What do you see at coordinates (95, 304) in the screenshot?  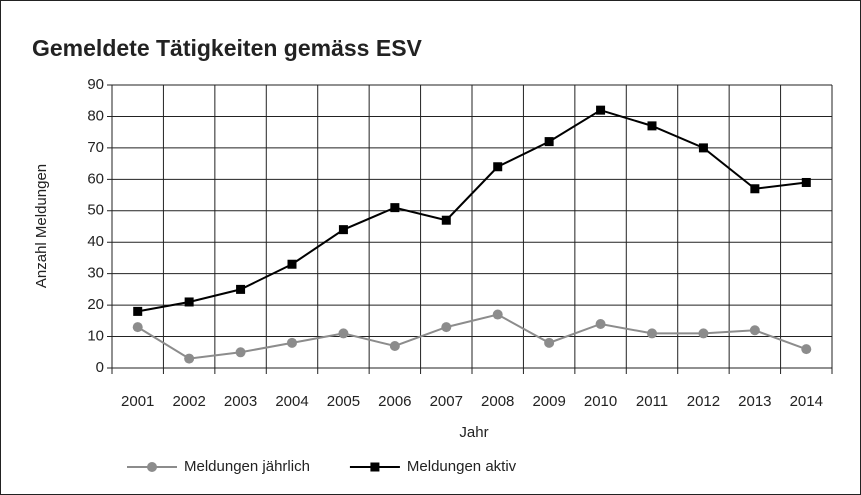 I see `y-tick-label: 20` at bounding box center [95, 304].